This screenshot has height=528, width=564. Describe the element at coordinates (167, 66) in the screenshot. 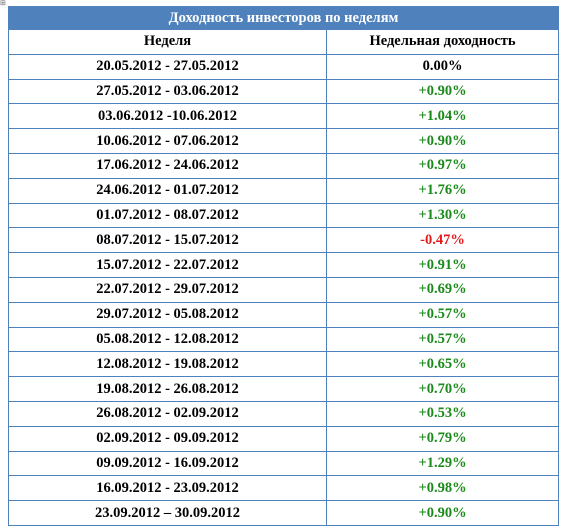

I see `week-range-cell: 20.05.2012 - 27.05.2012` at that location.